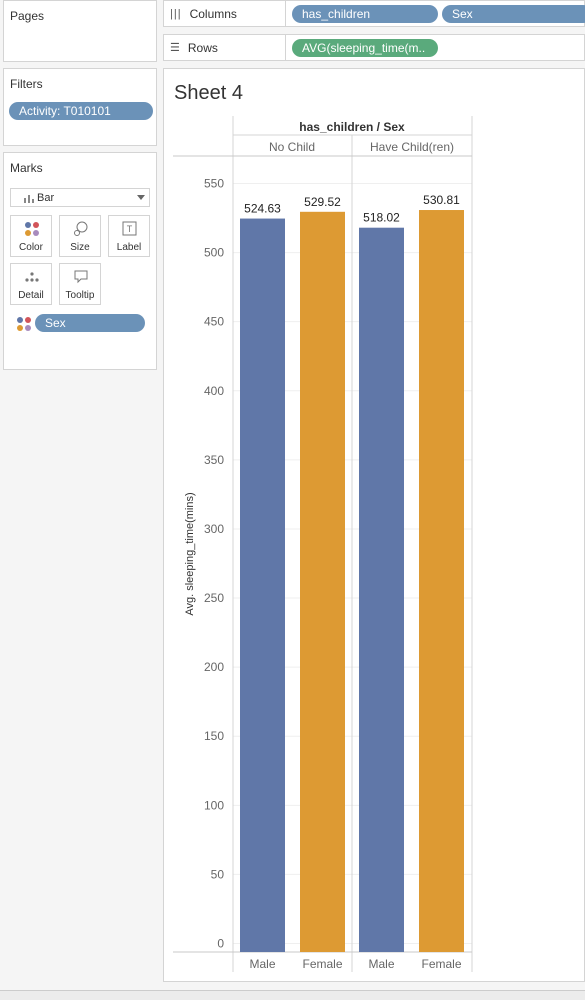 The height and width of the screenshot is (1000, 585). Describe the element at coordinates (31, 247) in the screenshot. I see `color-label: Color` at that location.